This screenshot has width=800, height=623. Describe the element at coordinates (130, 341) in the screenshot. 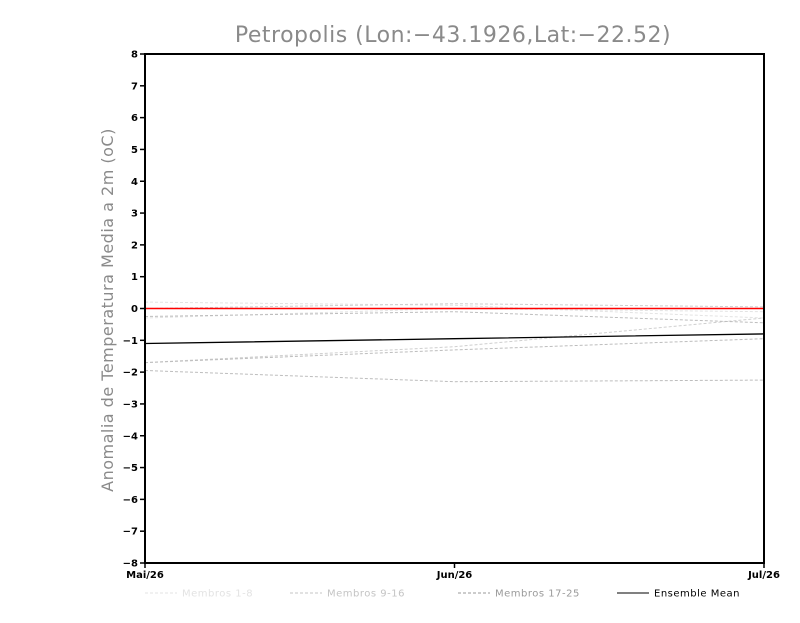

I see `y-tick-label: −1` at that location.